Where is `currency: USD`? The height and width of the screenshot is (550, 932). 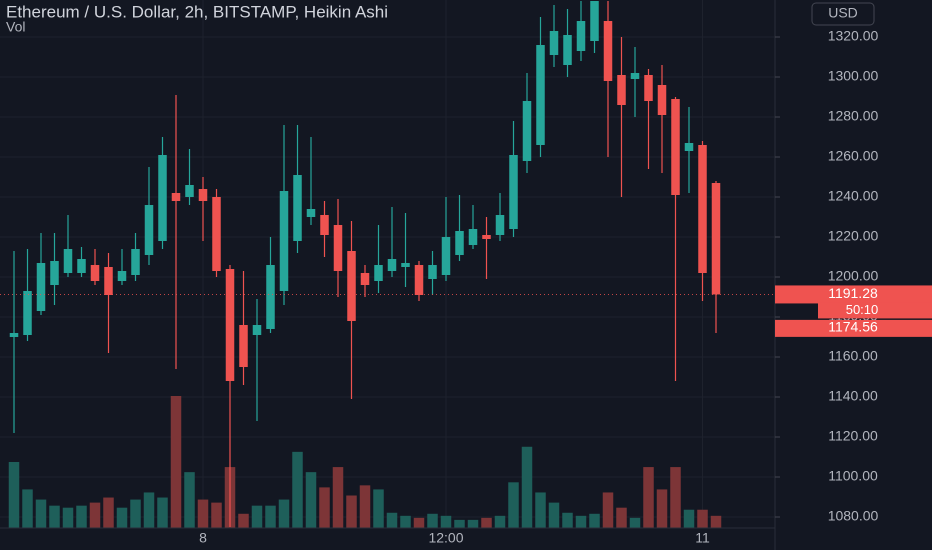 currency: USD is located at coordinates (843, 13).